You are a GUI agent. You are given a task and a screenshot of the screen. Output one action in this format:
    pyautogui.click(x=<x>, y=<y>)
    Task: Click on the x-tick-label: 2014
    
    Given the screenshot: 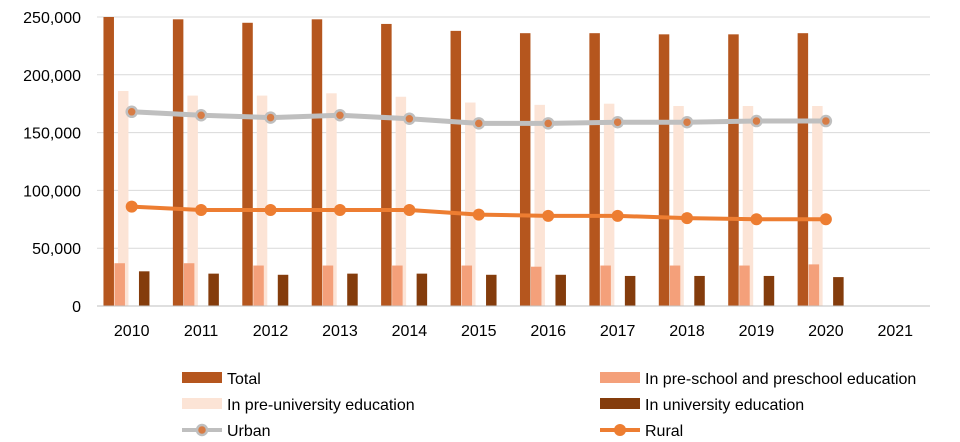 What is the action you would take?
    pyautogui.click(x=410, y=331)
    